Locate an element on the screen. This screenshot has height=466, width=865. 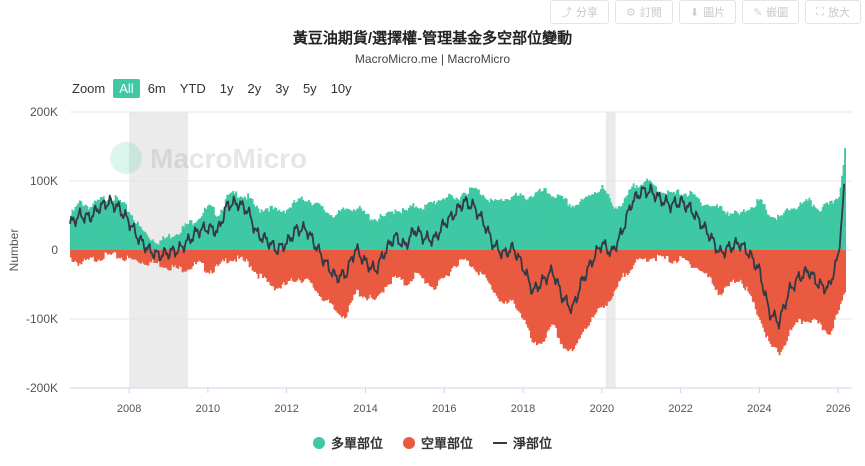
x-tick-label-6: 2020 is located at coordinates (602, 409).